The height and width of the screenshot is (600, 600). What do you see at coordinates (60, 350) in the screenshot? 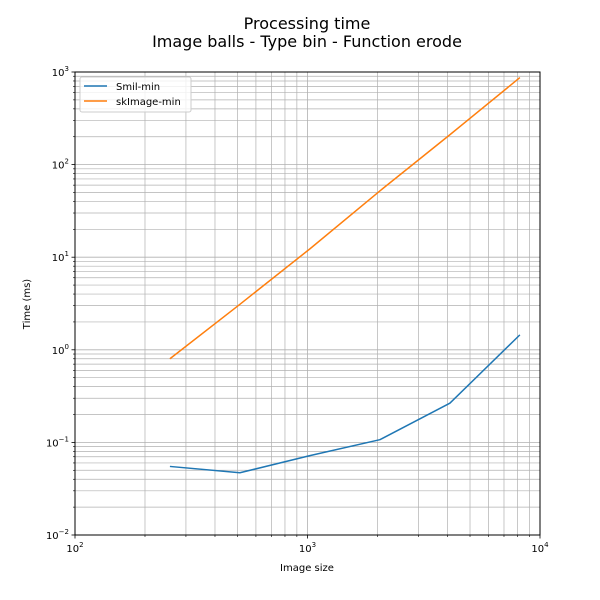
I see `y-tick-label: 10⁰` at bounding box center [60, 350].